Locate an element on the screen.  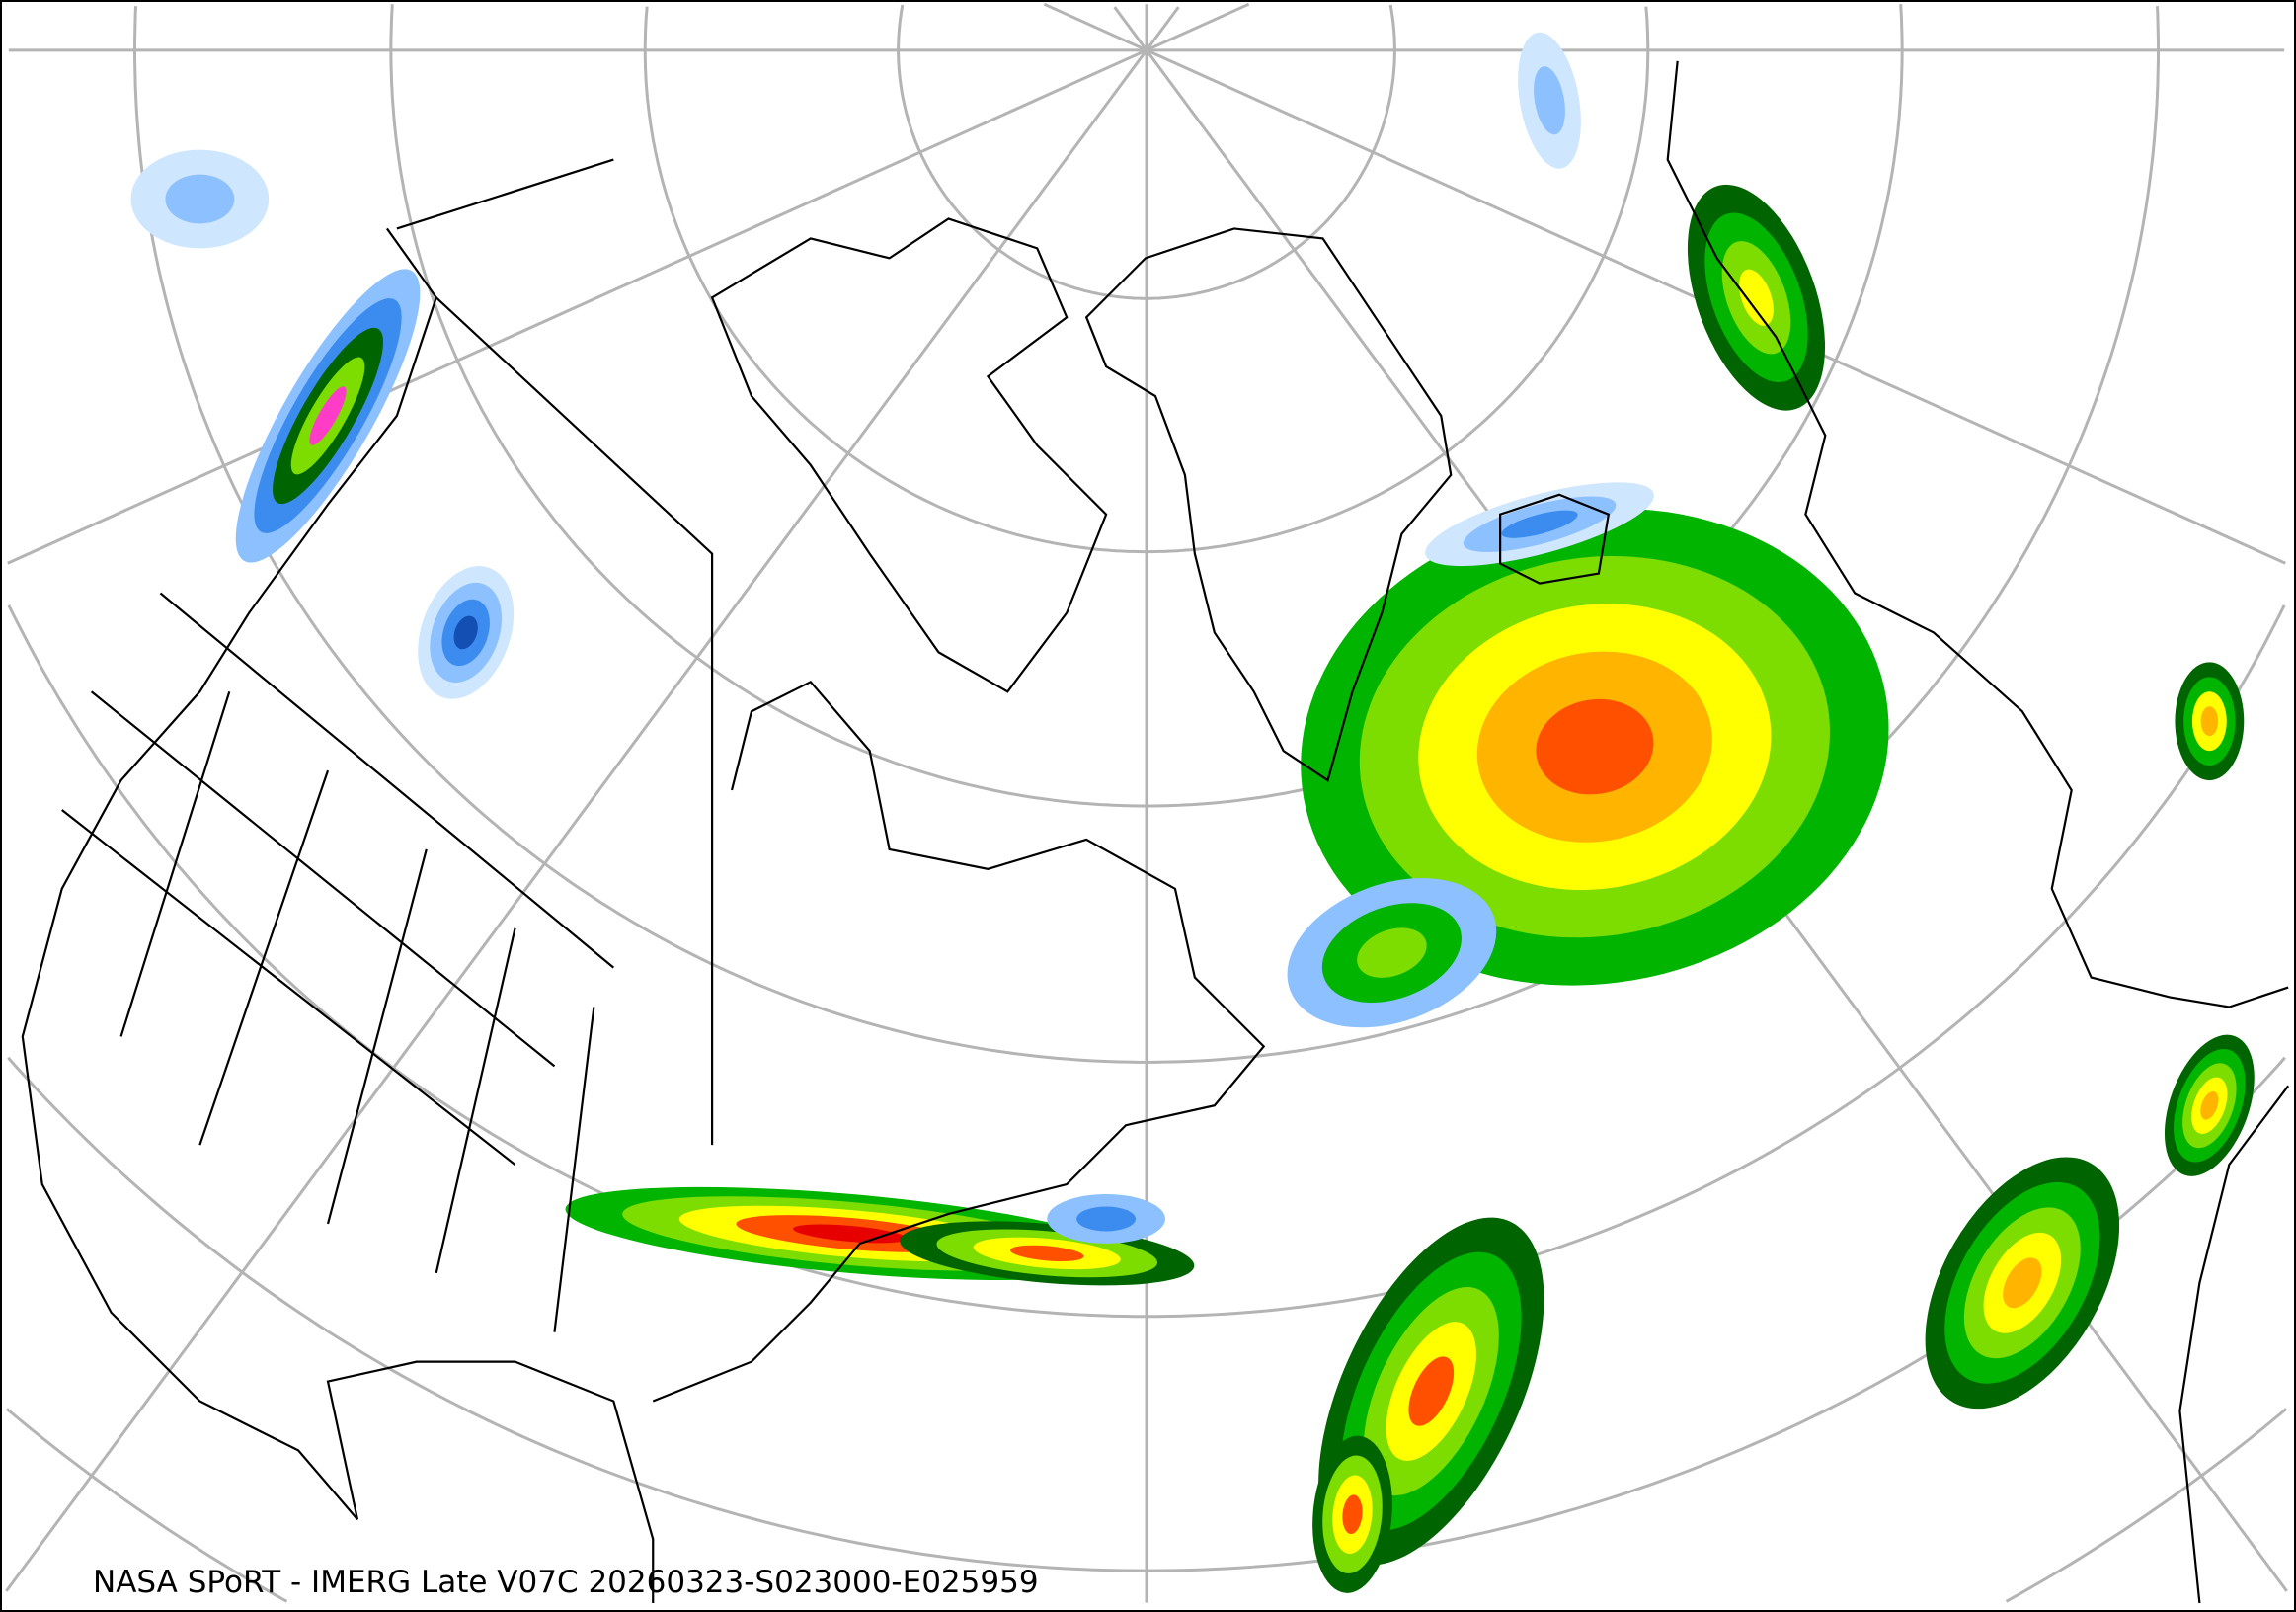
greenland-outline is located at coordinates (1269, 504).